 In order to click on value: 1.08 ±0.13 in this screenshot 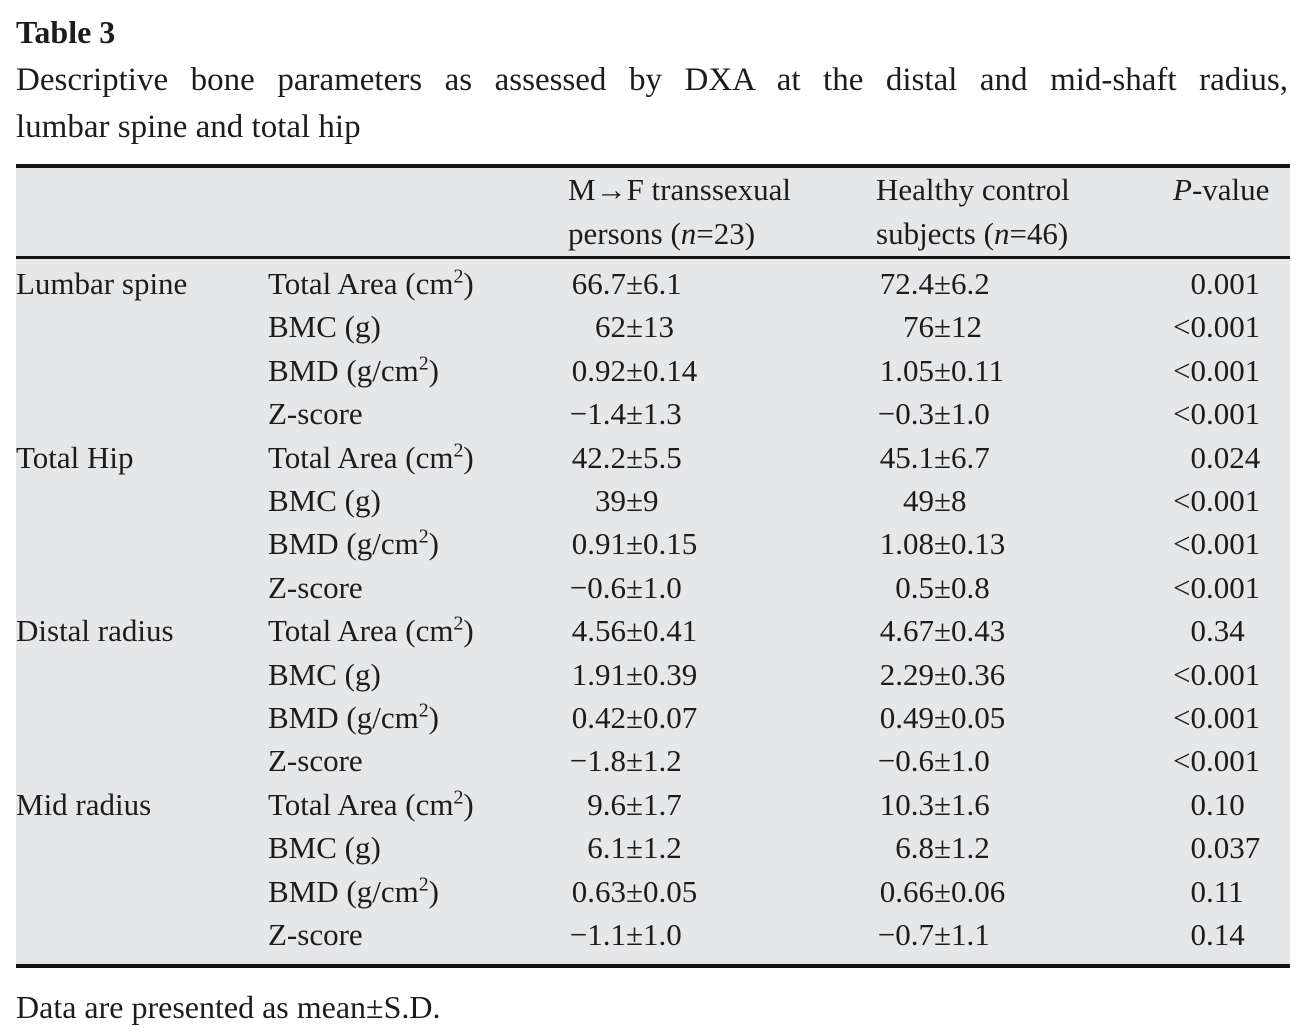, I will do `click(942, 544)`.